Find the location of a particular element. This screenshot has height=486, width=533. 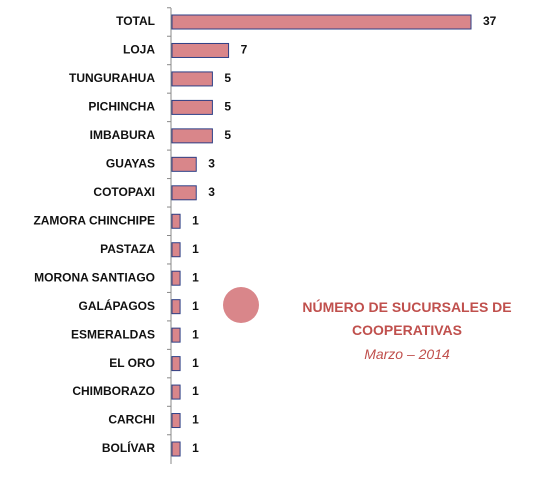

y-tick-label: COTOPAXI is located at coordinates (124, 192).